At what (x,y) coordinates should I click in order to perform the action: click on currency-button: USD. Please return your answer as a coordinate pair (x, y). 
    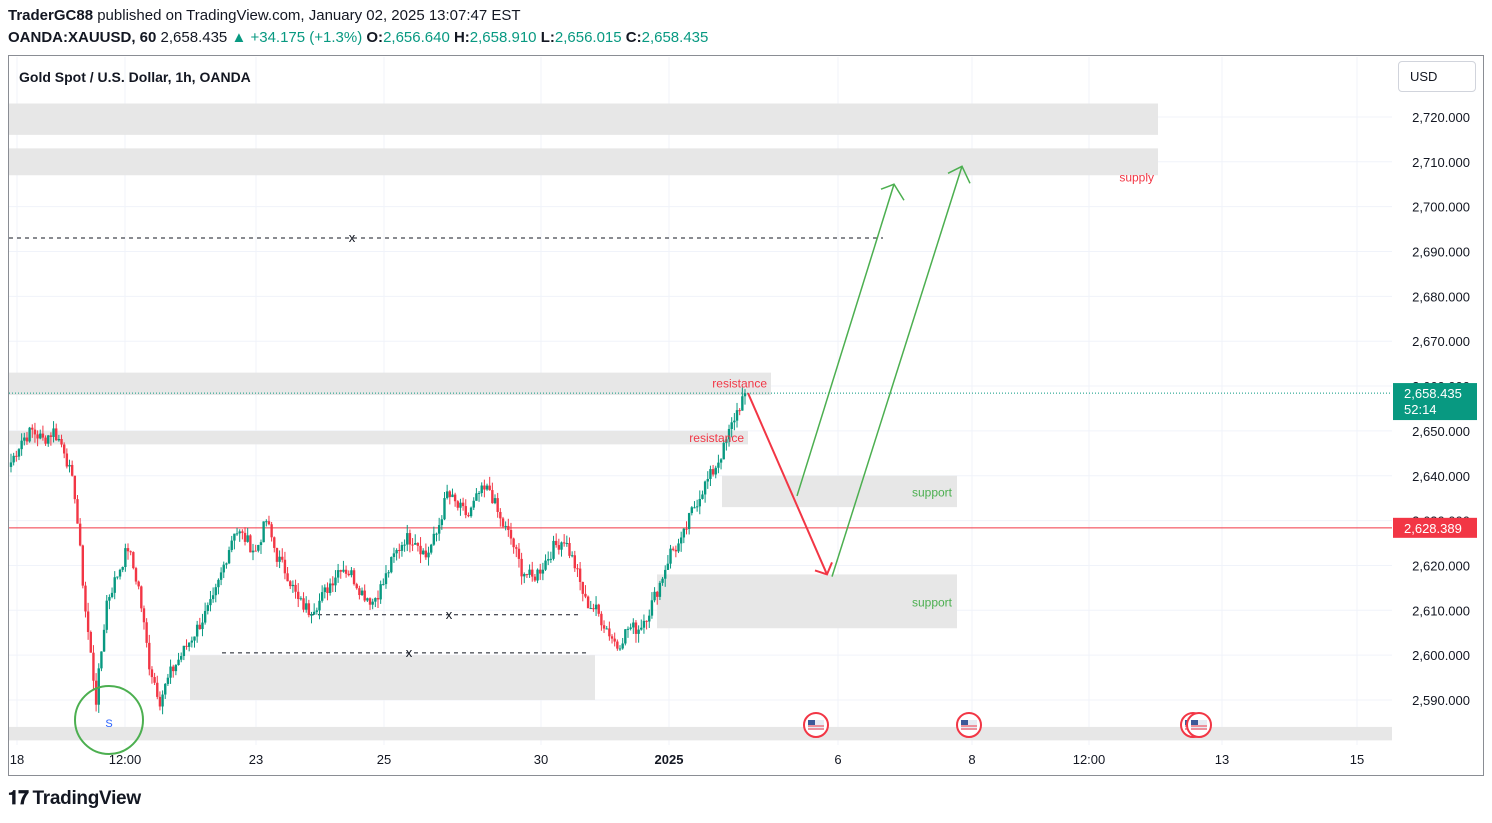
    Looking at the image, I should click on (1437, 76).